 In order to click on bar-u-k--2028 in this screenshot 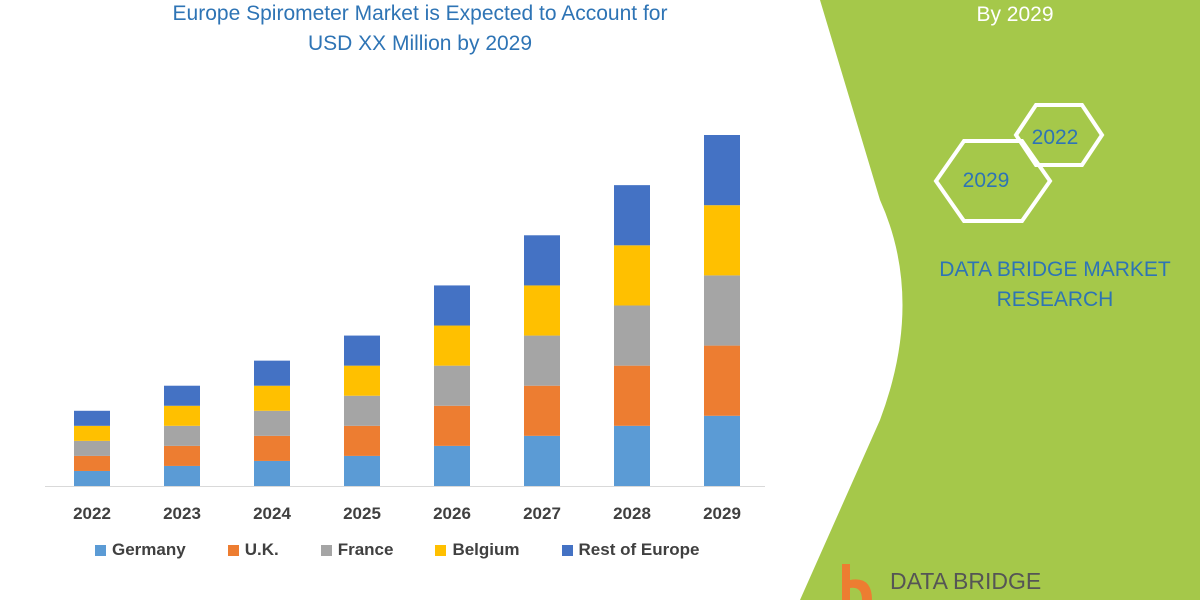, I will do `click(632, 395)`.